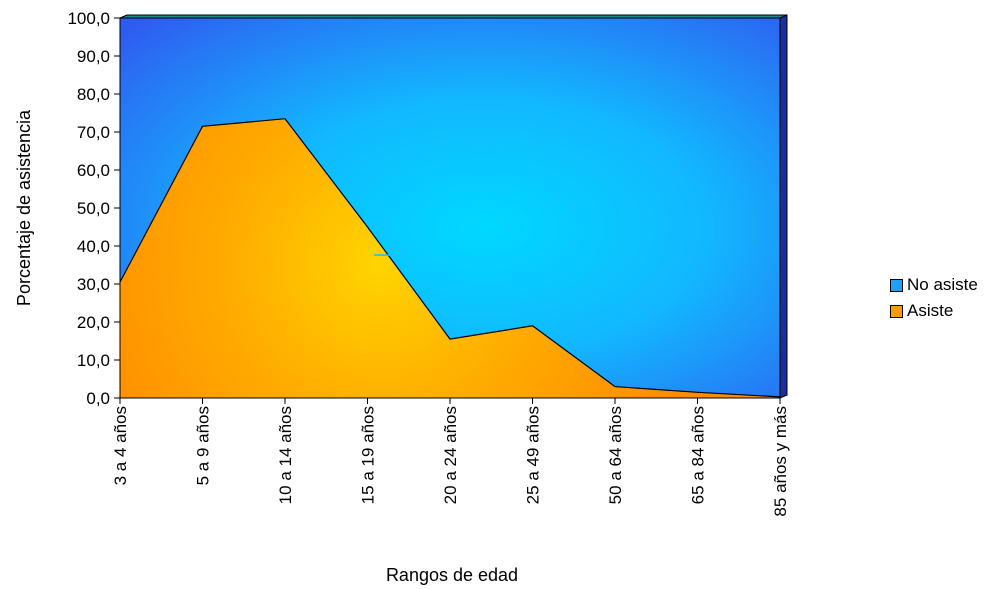  I want to click on x-tick-label: 15 a 19 años, so click(368, 455).